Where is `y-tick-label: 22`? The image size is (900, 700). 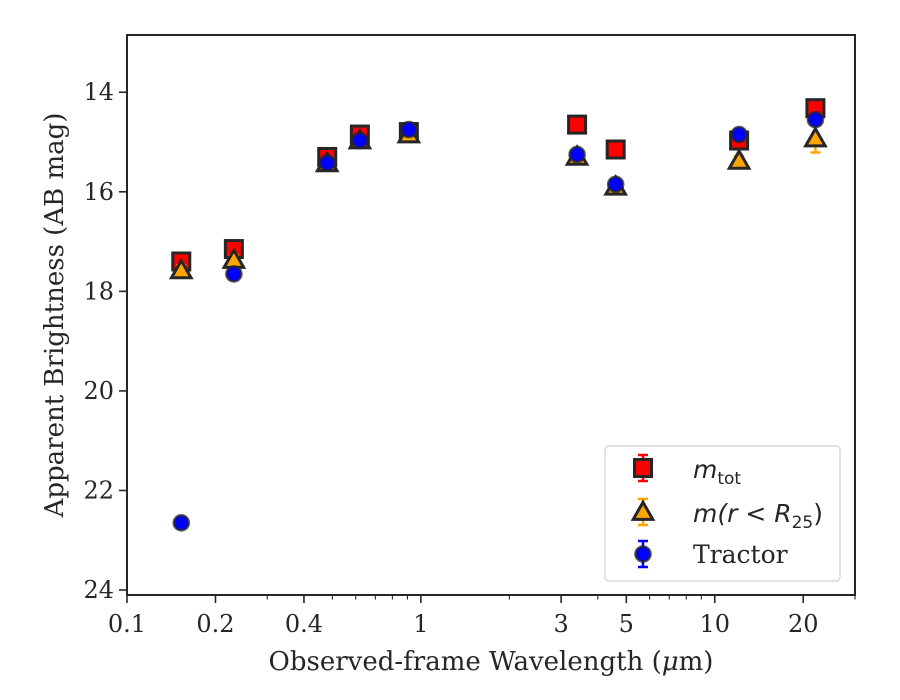 y-tick-label: 22 is located at coordinates (98, 490).